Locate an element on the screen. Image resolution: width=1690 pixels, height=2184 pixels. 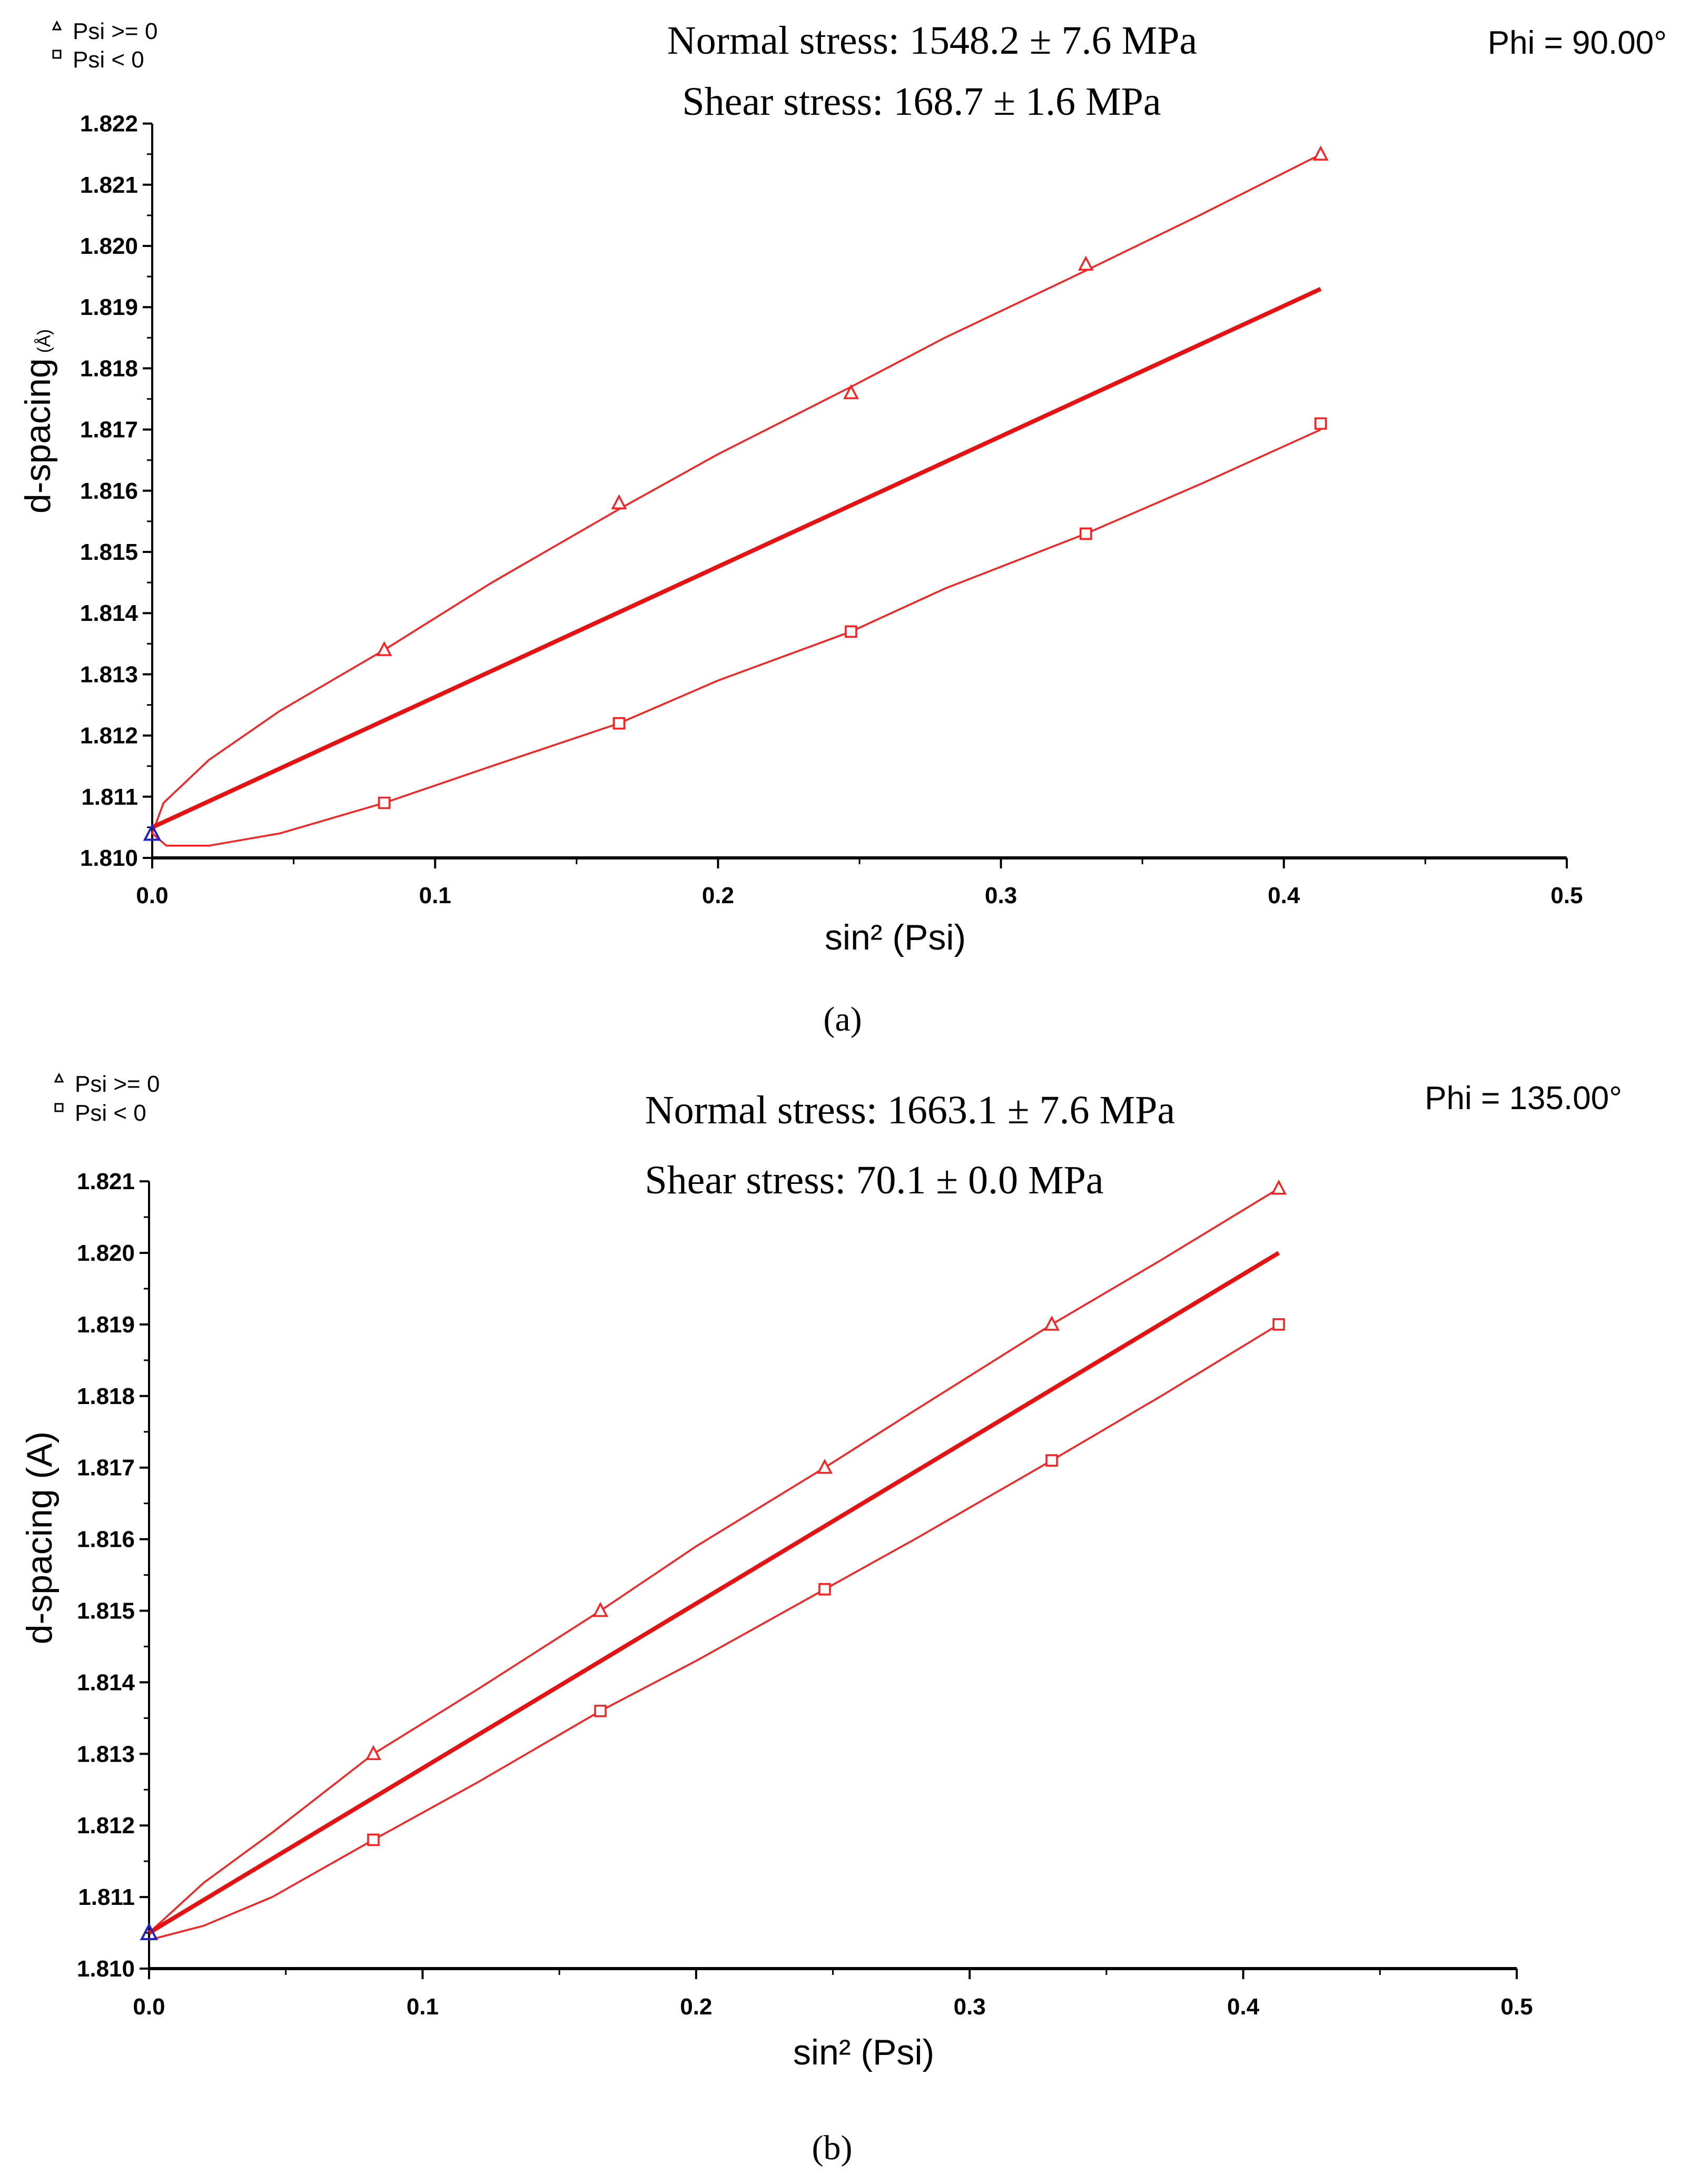
y-axis-unit: (Å) is located at coordinates (44, 341).